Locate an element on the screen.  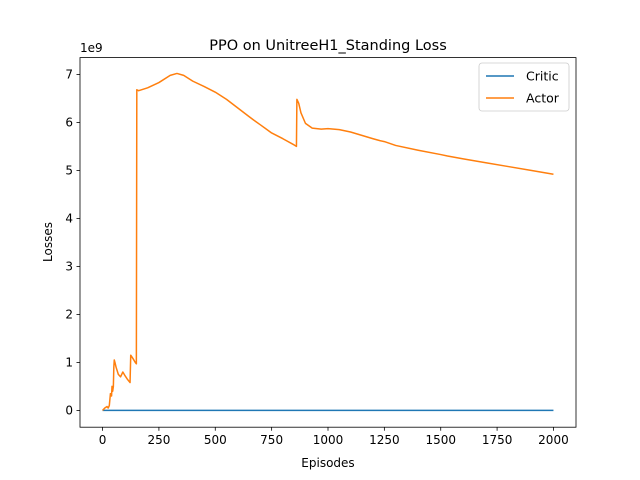
y-axis-ticks: 0 1 2 3 4 5 6 7 is located at coordinates (72, 243).